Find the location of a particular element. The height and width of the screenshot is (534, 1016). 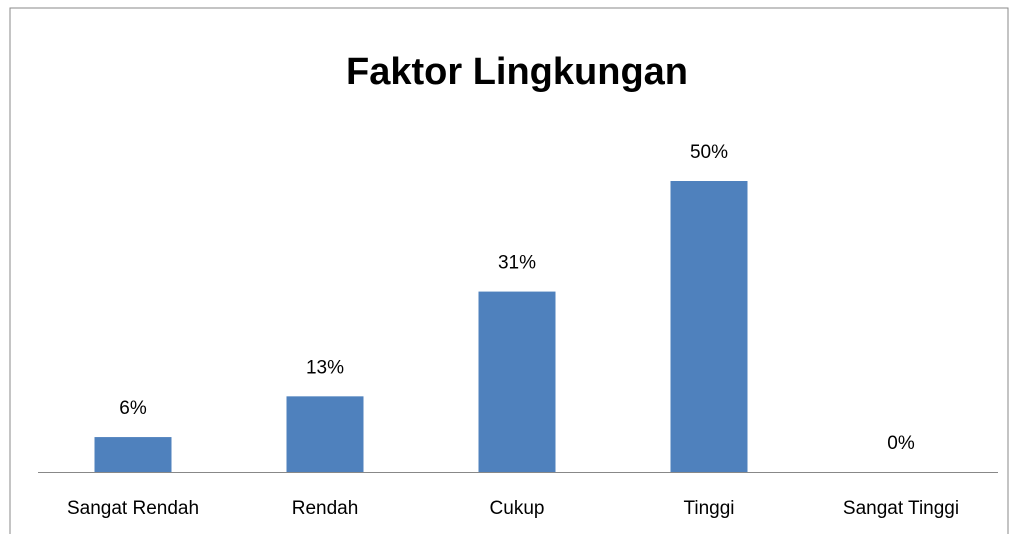

data-label: 6% is located at coordinates (133, 408).